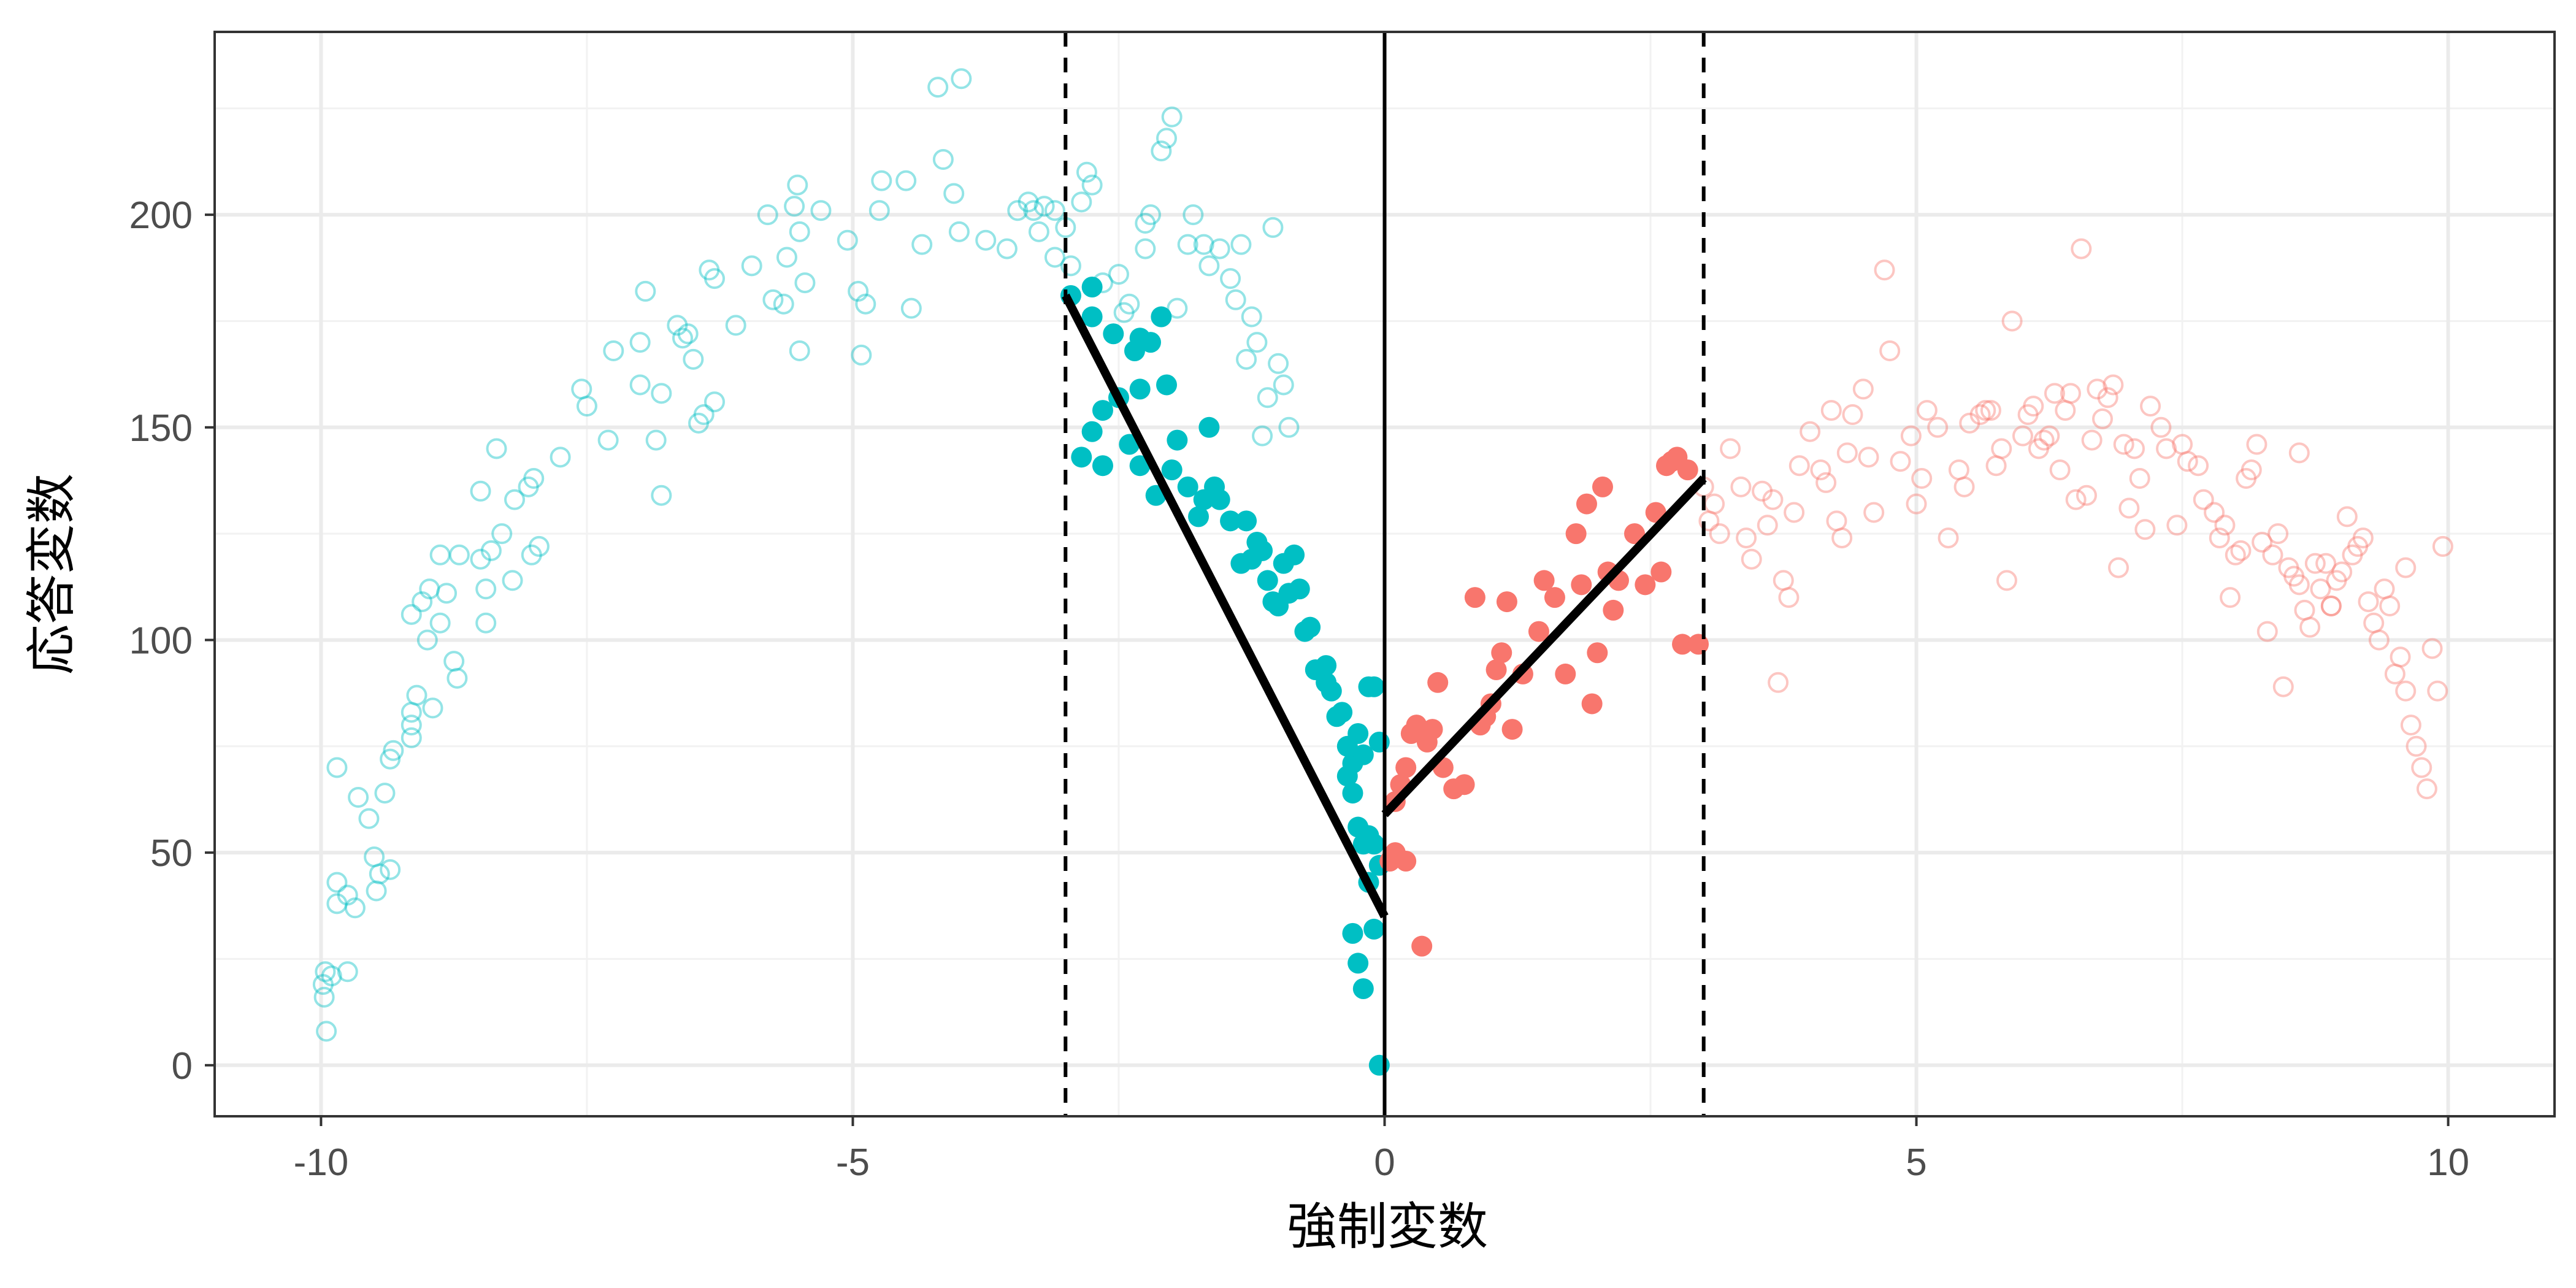 This screenshot has height=1288, width=2576. What do you see at coordinates (1387, 1227) in the screenshot?
I see `x-axis-title: 強制変数` at bounding box center [1387, 1227].